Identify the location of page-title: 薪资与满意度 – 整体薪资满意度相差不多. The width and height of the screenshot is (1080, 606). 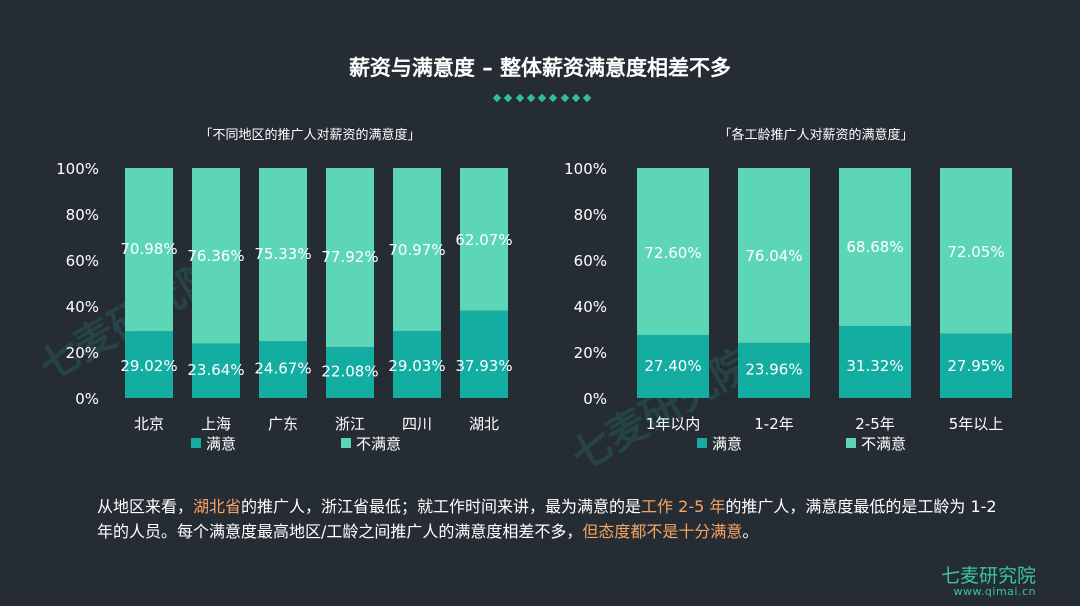
(540, 68).